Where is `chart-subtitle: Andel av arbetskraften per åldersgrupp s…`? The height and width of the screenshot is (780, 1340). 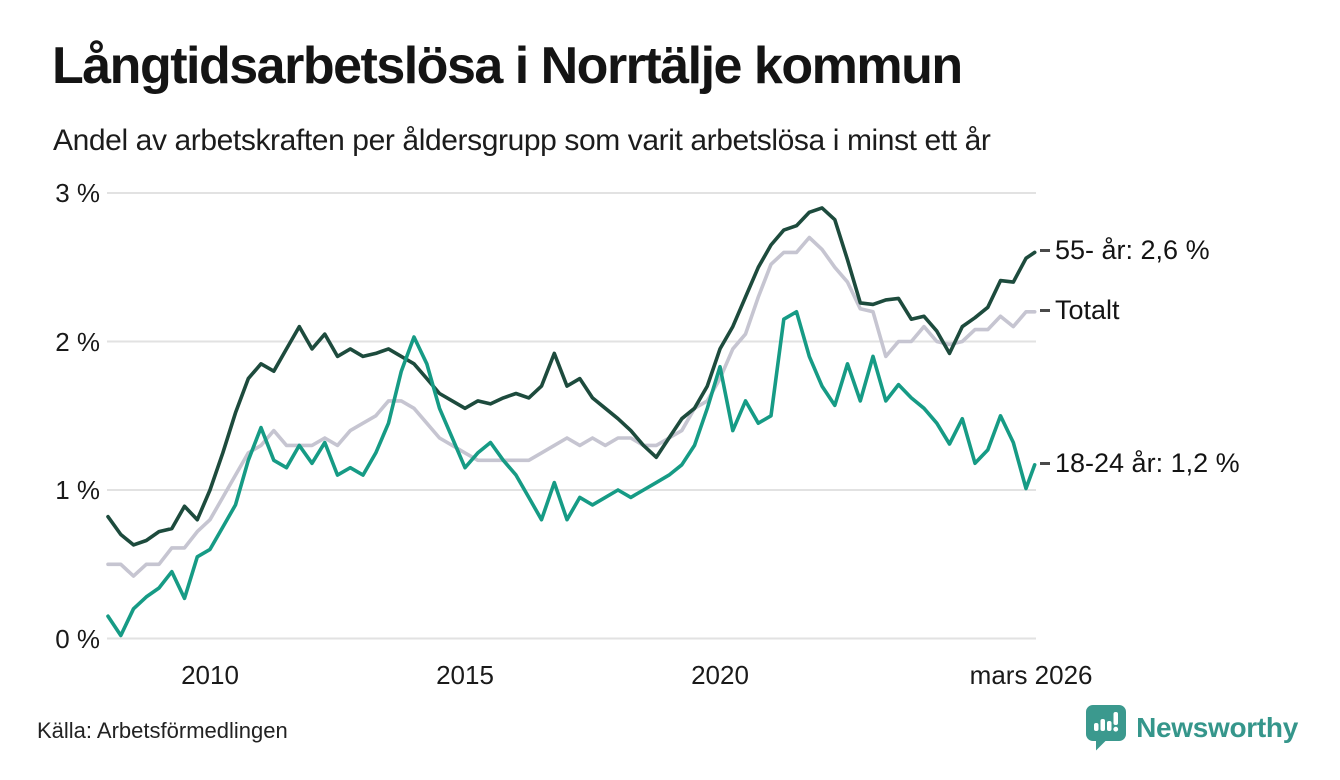 chart-subtitle: Andel av arbetskraften per åldersgrupp s… is located at coordinates (522, 140).